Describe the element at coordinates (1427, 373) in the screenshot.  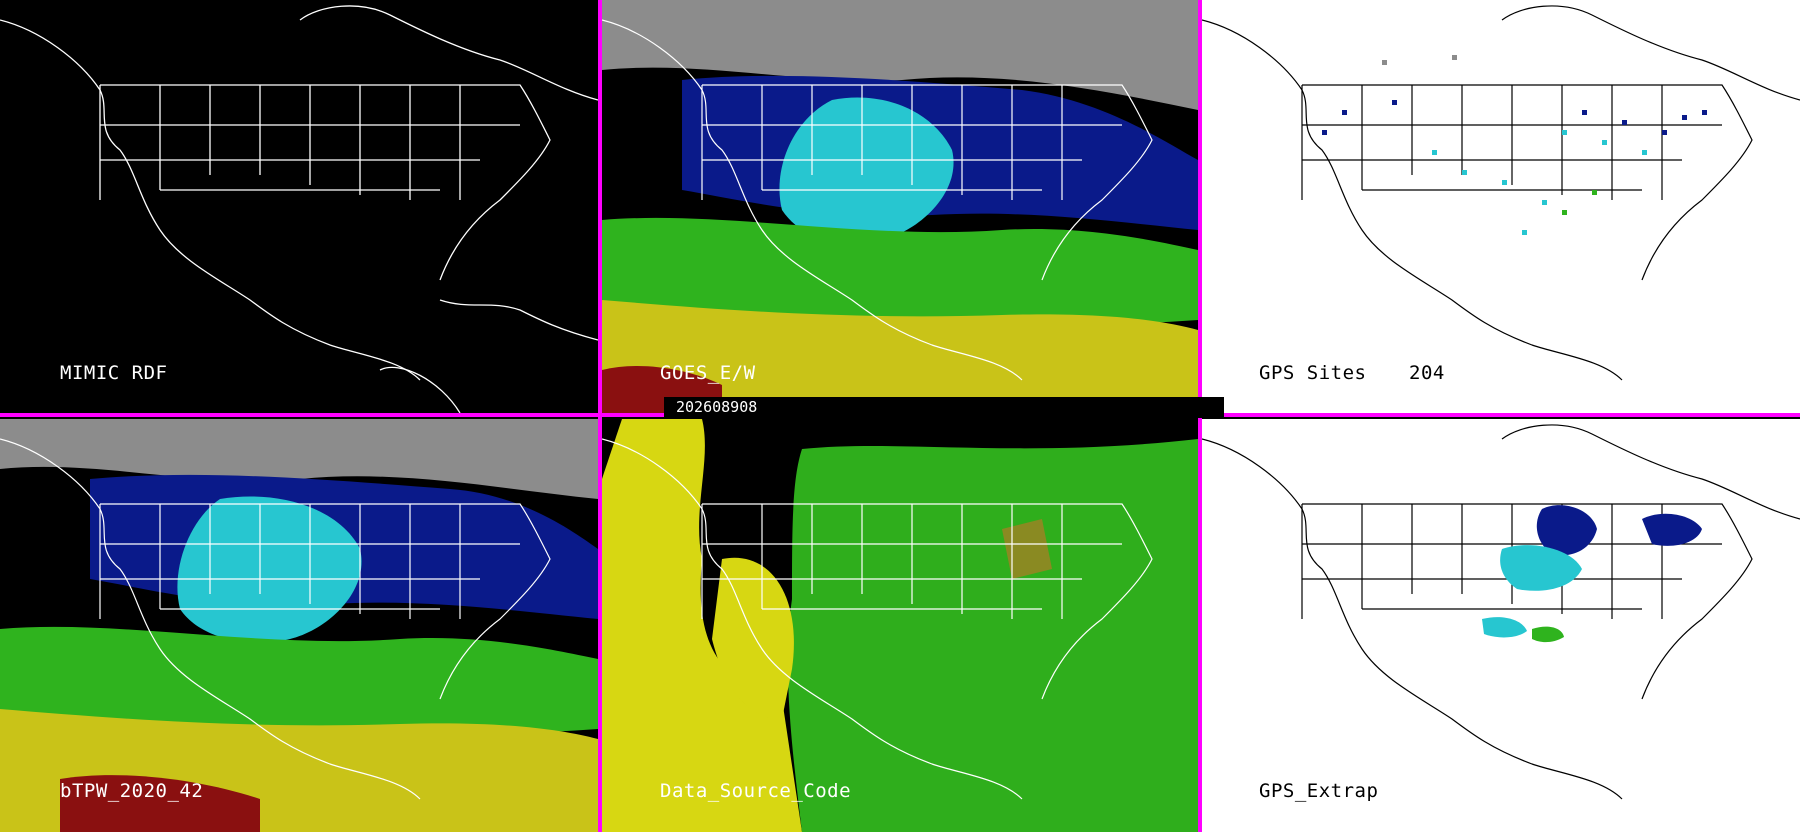
I see `gps-site-count: 204` at that location.